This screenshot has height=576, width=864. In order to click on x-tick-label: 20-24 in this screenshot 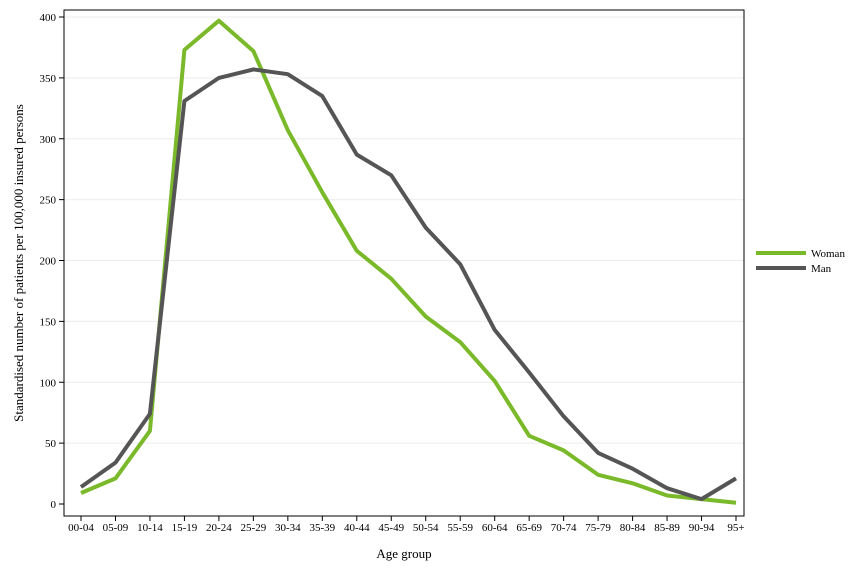, I will do `click(219, 528)`.